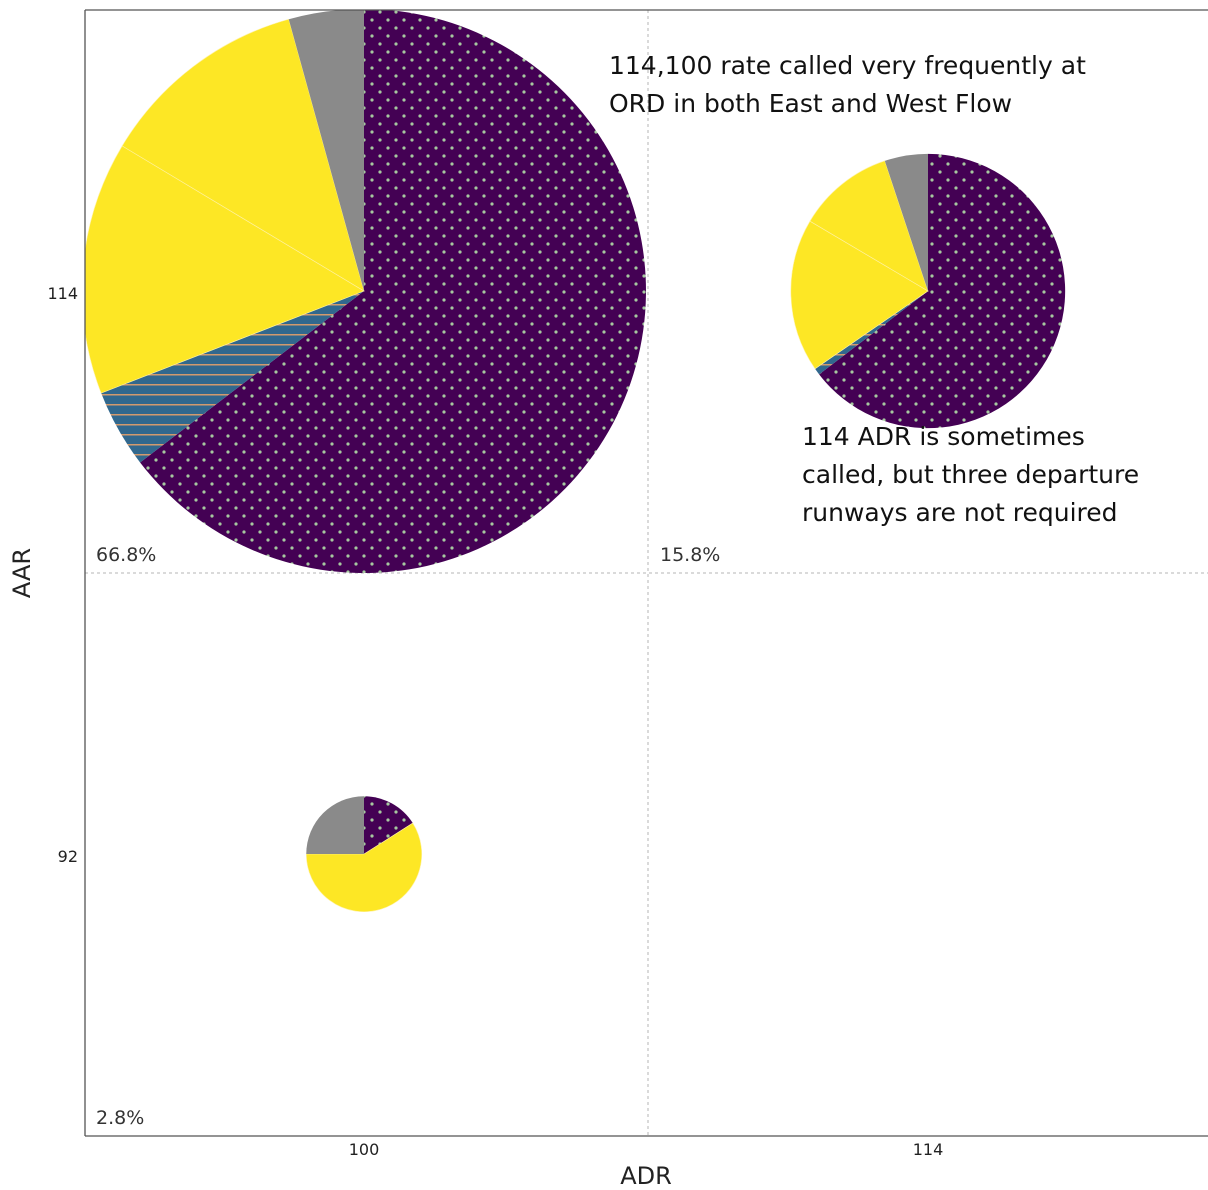  Describe the element at coordinates (810, 103) in the screenshot. I see `annotation-line: ORD in both East and West Flow` at that location.